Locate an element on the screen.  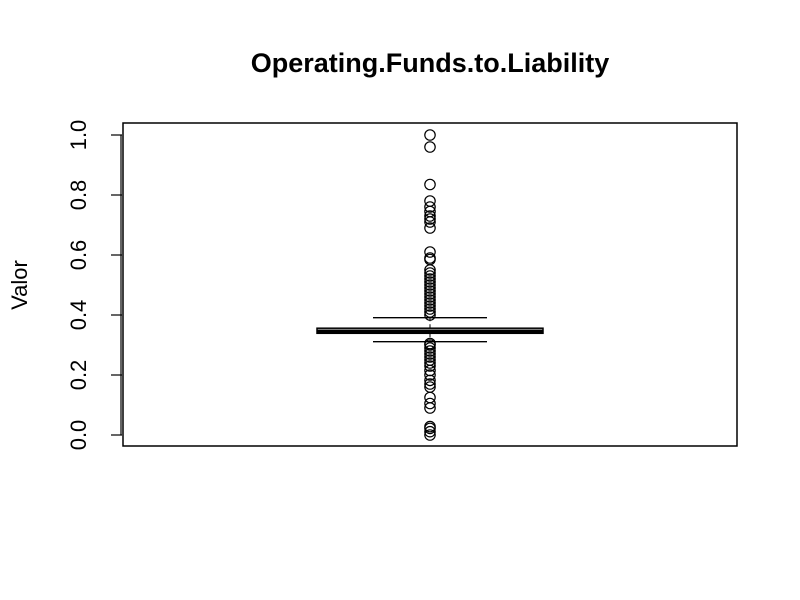
outlier-points is located at coordinates (430, 285).